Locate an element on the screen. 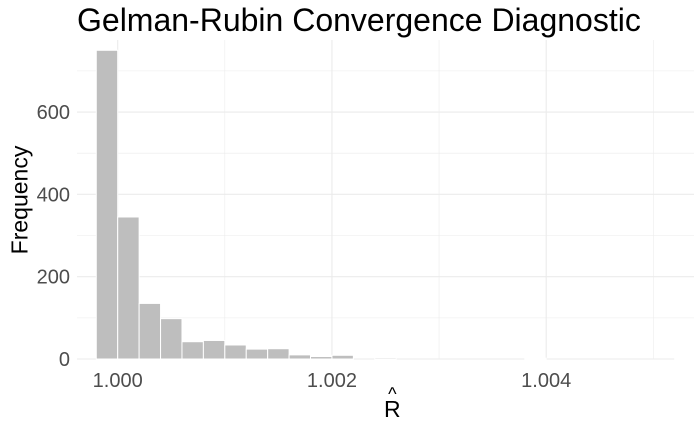  x-axis-tick-labels: 1.000 1.002 1.004 is located at coordinates (332, 381).